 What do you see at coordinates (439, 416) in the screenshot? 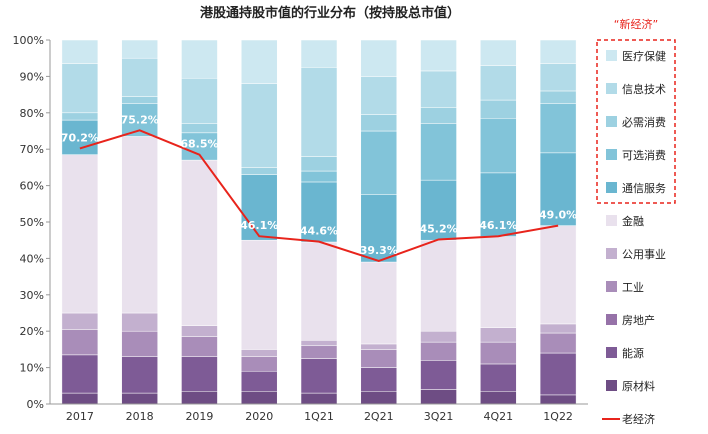
I see `x-tick-label: 3Q21` at bounding box center [439, 416].